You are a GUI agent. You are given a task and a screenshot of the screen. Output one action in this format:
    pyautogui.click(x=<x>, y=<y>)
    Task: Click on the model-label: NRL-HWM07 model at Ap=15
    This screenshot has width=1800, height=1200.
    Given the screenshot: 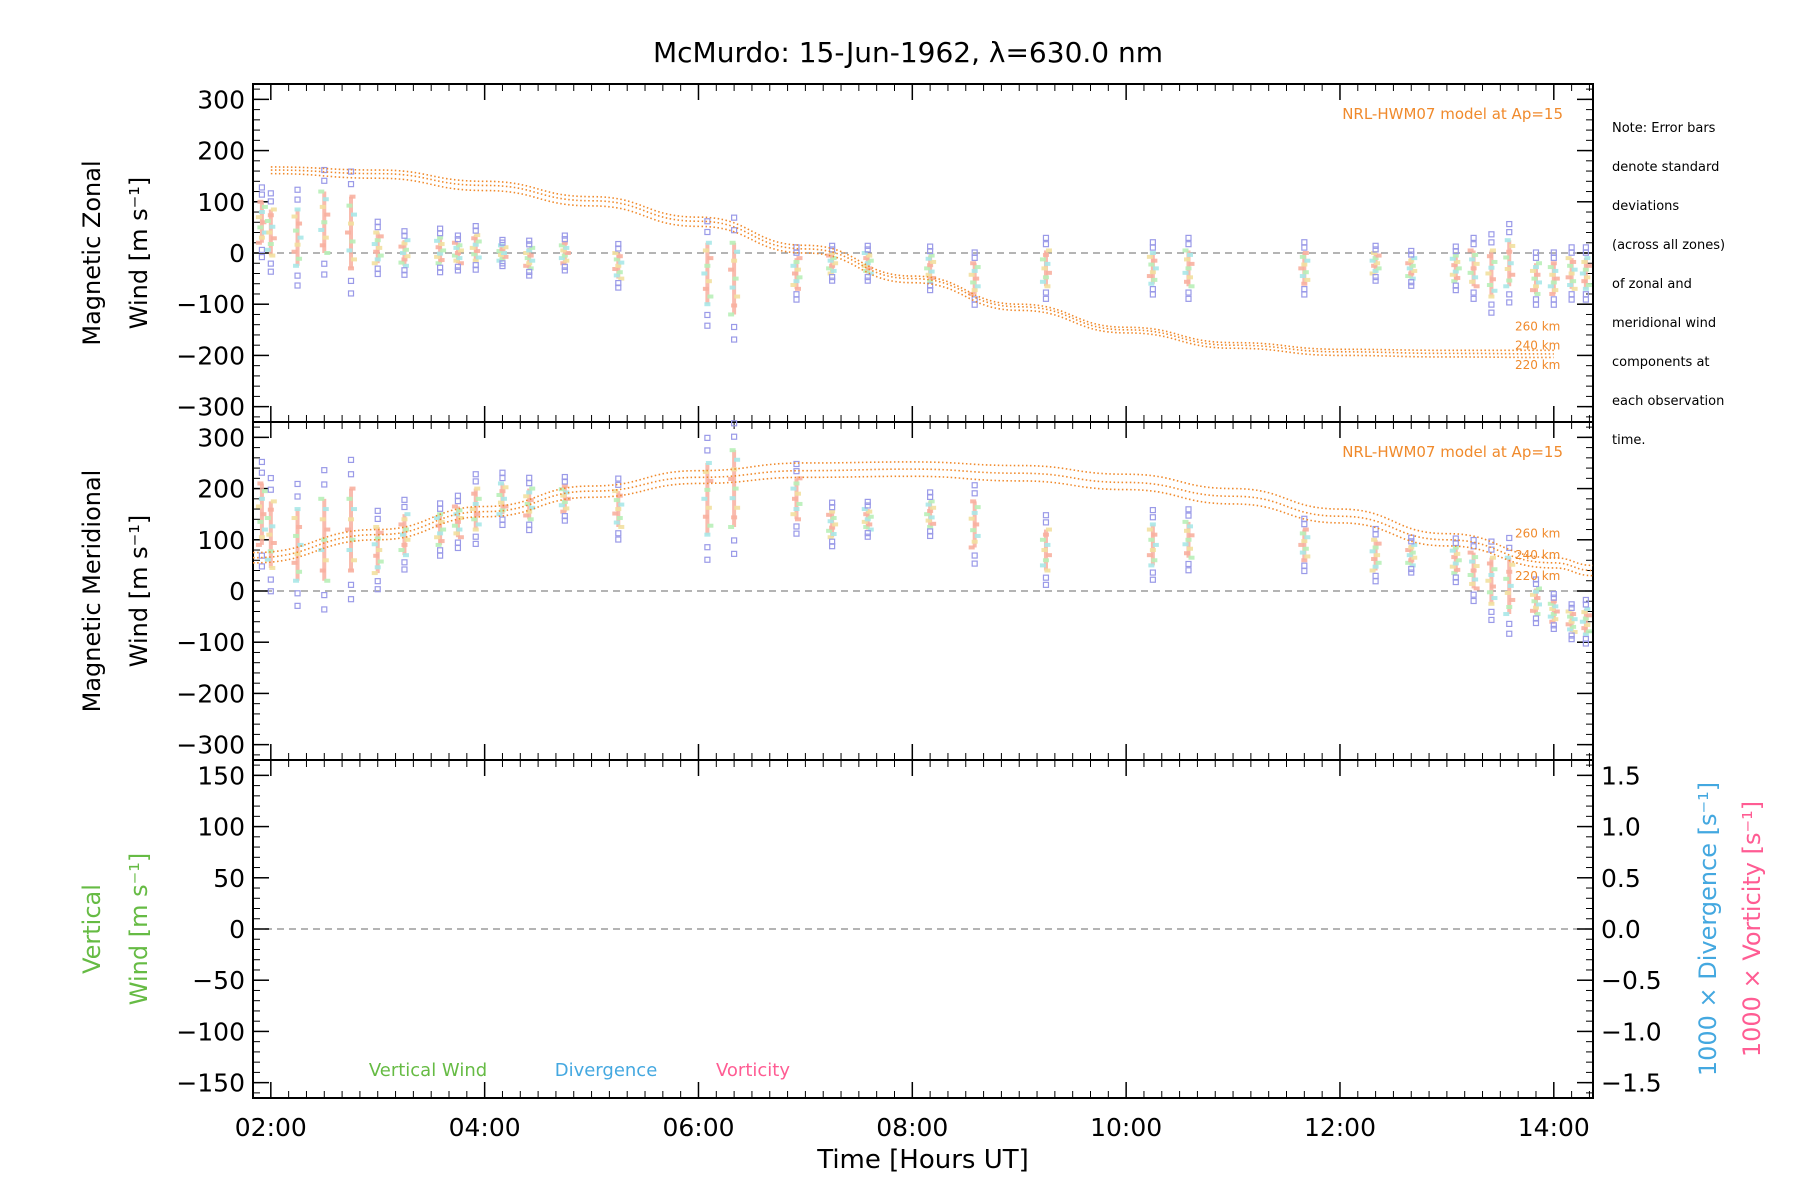 What is the action you would take?
    pyautogui.click(x=1452, y=452)
    